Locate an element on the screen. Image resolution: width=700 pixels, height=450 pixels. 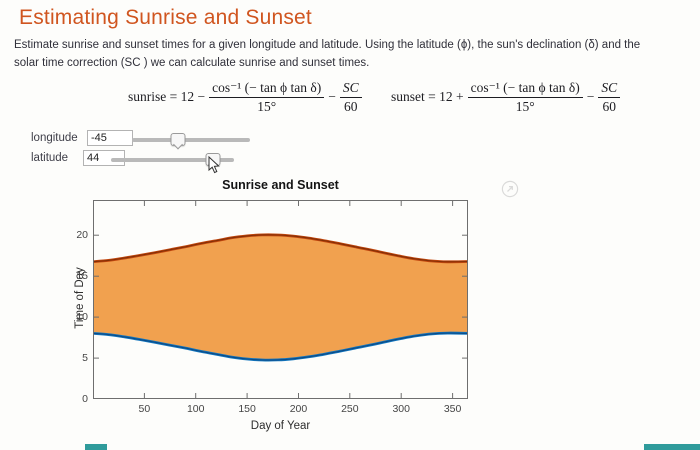
longitude-input is located at coordinates (110, 138).